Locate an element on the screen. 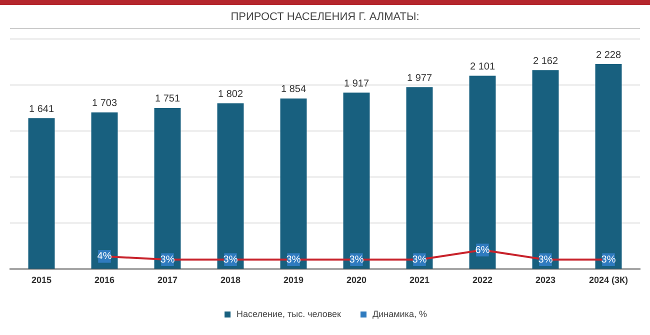  x-tick-label: 2019 is located at coordinates (293, 280).